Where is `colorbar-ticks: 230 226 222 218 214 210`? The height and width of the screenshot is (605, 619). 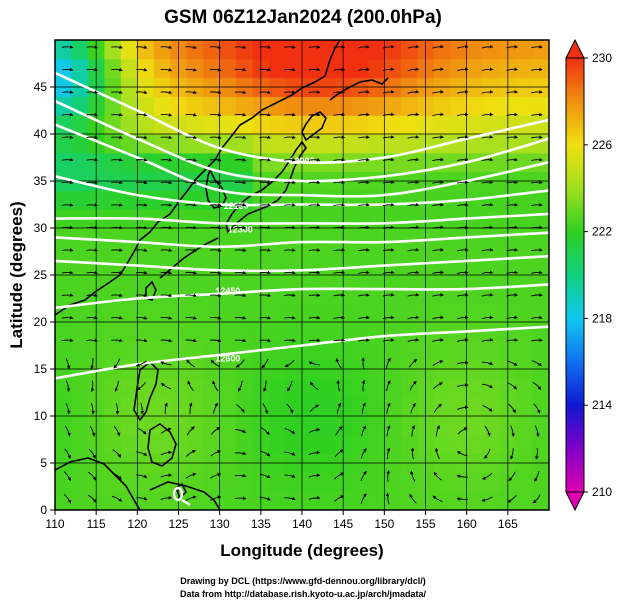
colorbar-ticks: 230 226 222 218 214 210 is located at coordinates (598, 275).